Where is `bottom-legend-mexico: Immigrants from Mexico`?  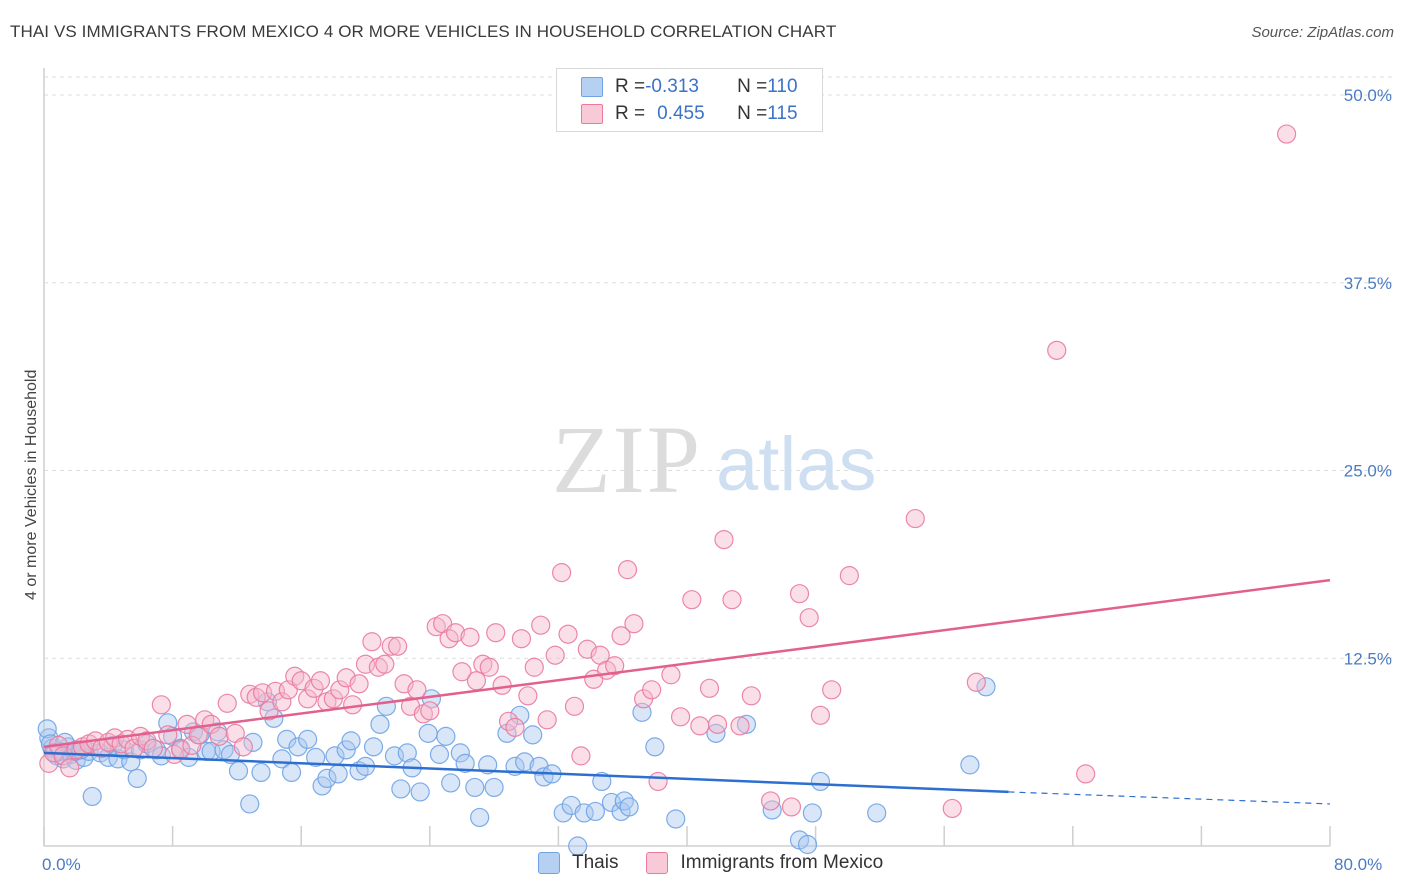 bottom-legend-mexico: Immigrants from Mexico is located at coordinates (764, 863).